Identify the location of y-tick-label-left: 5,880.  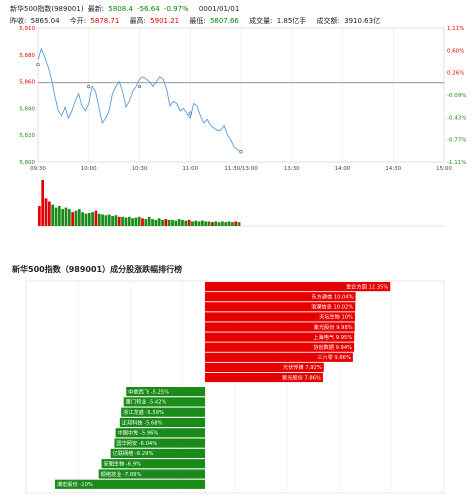
(27, 56).